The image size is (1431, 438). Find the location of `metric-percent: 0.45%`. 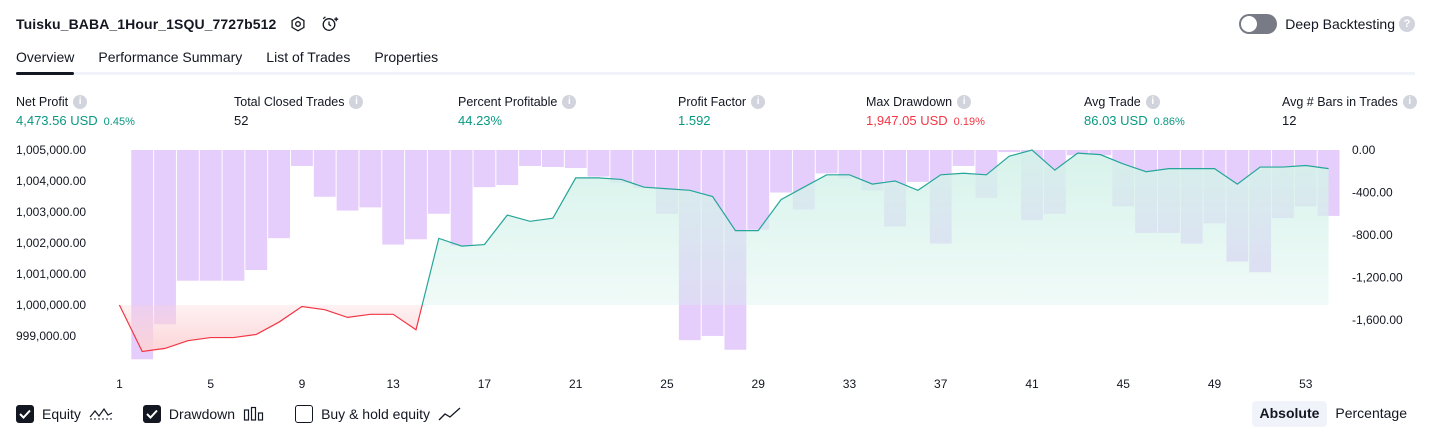

metric-percent: 0.45% is located at coordinates (119, 122).